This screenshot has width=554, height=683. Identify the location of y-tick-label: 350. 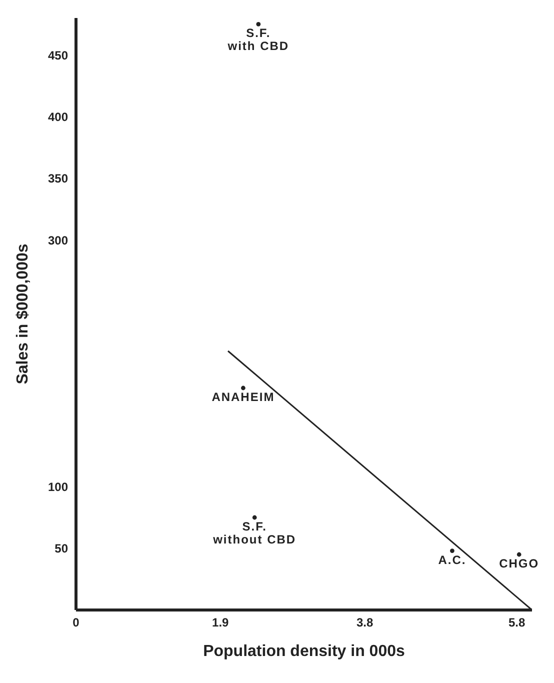
(58, 179).